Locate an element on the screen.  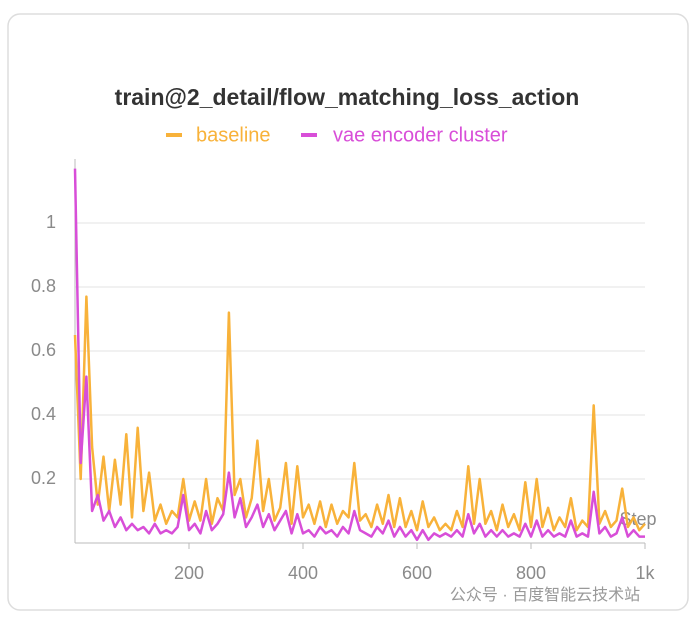
chart-title: train@2_detail/flow_matching_loss_action is located at coordinates (347, 97).